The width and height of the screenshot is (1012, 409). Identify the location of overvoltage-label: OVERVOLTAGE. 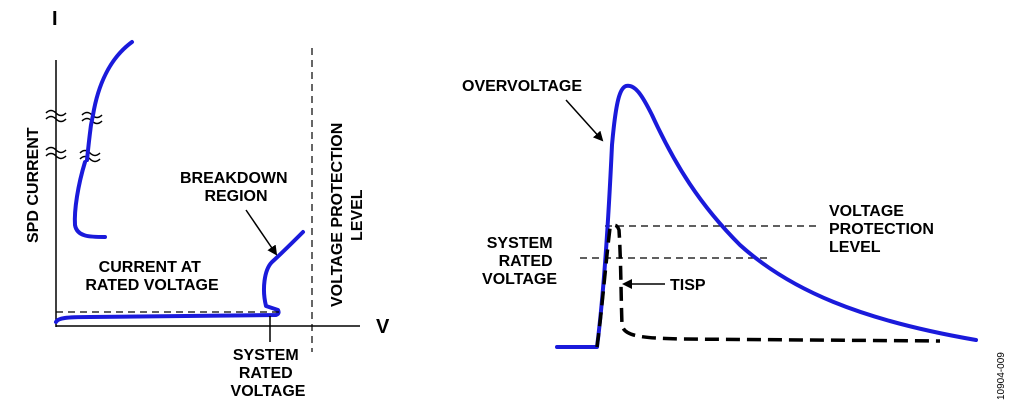
(522, 86).